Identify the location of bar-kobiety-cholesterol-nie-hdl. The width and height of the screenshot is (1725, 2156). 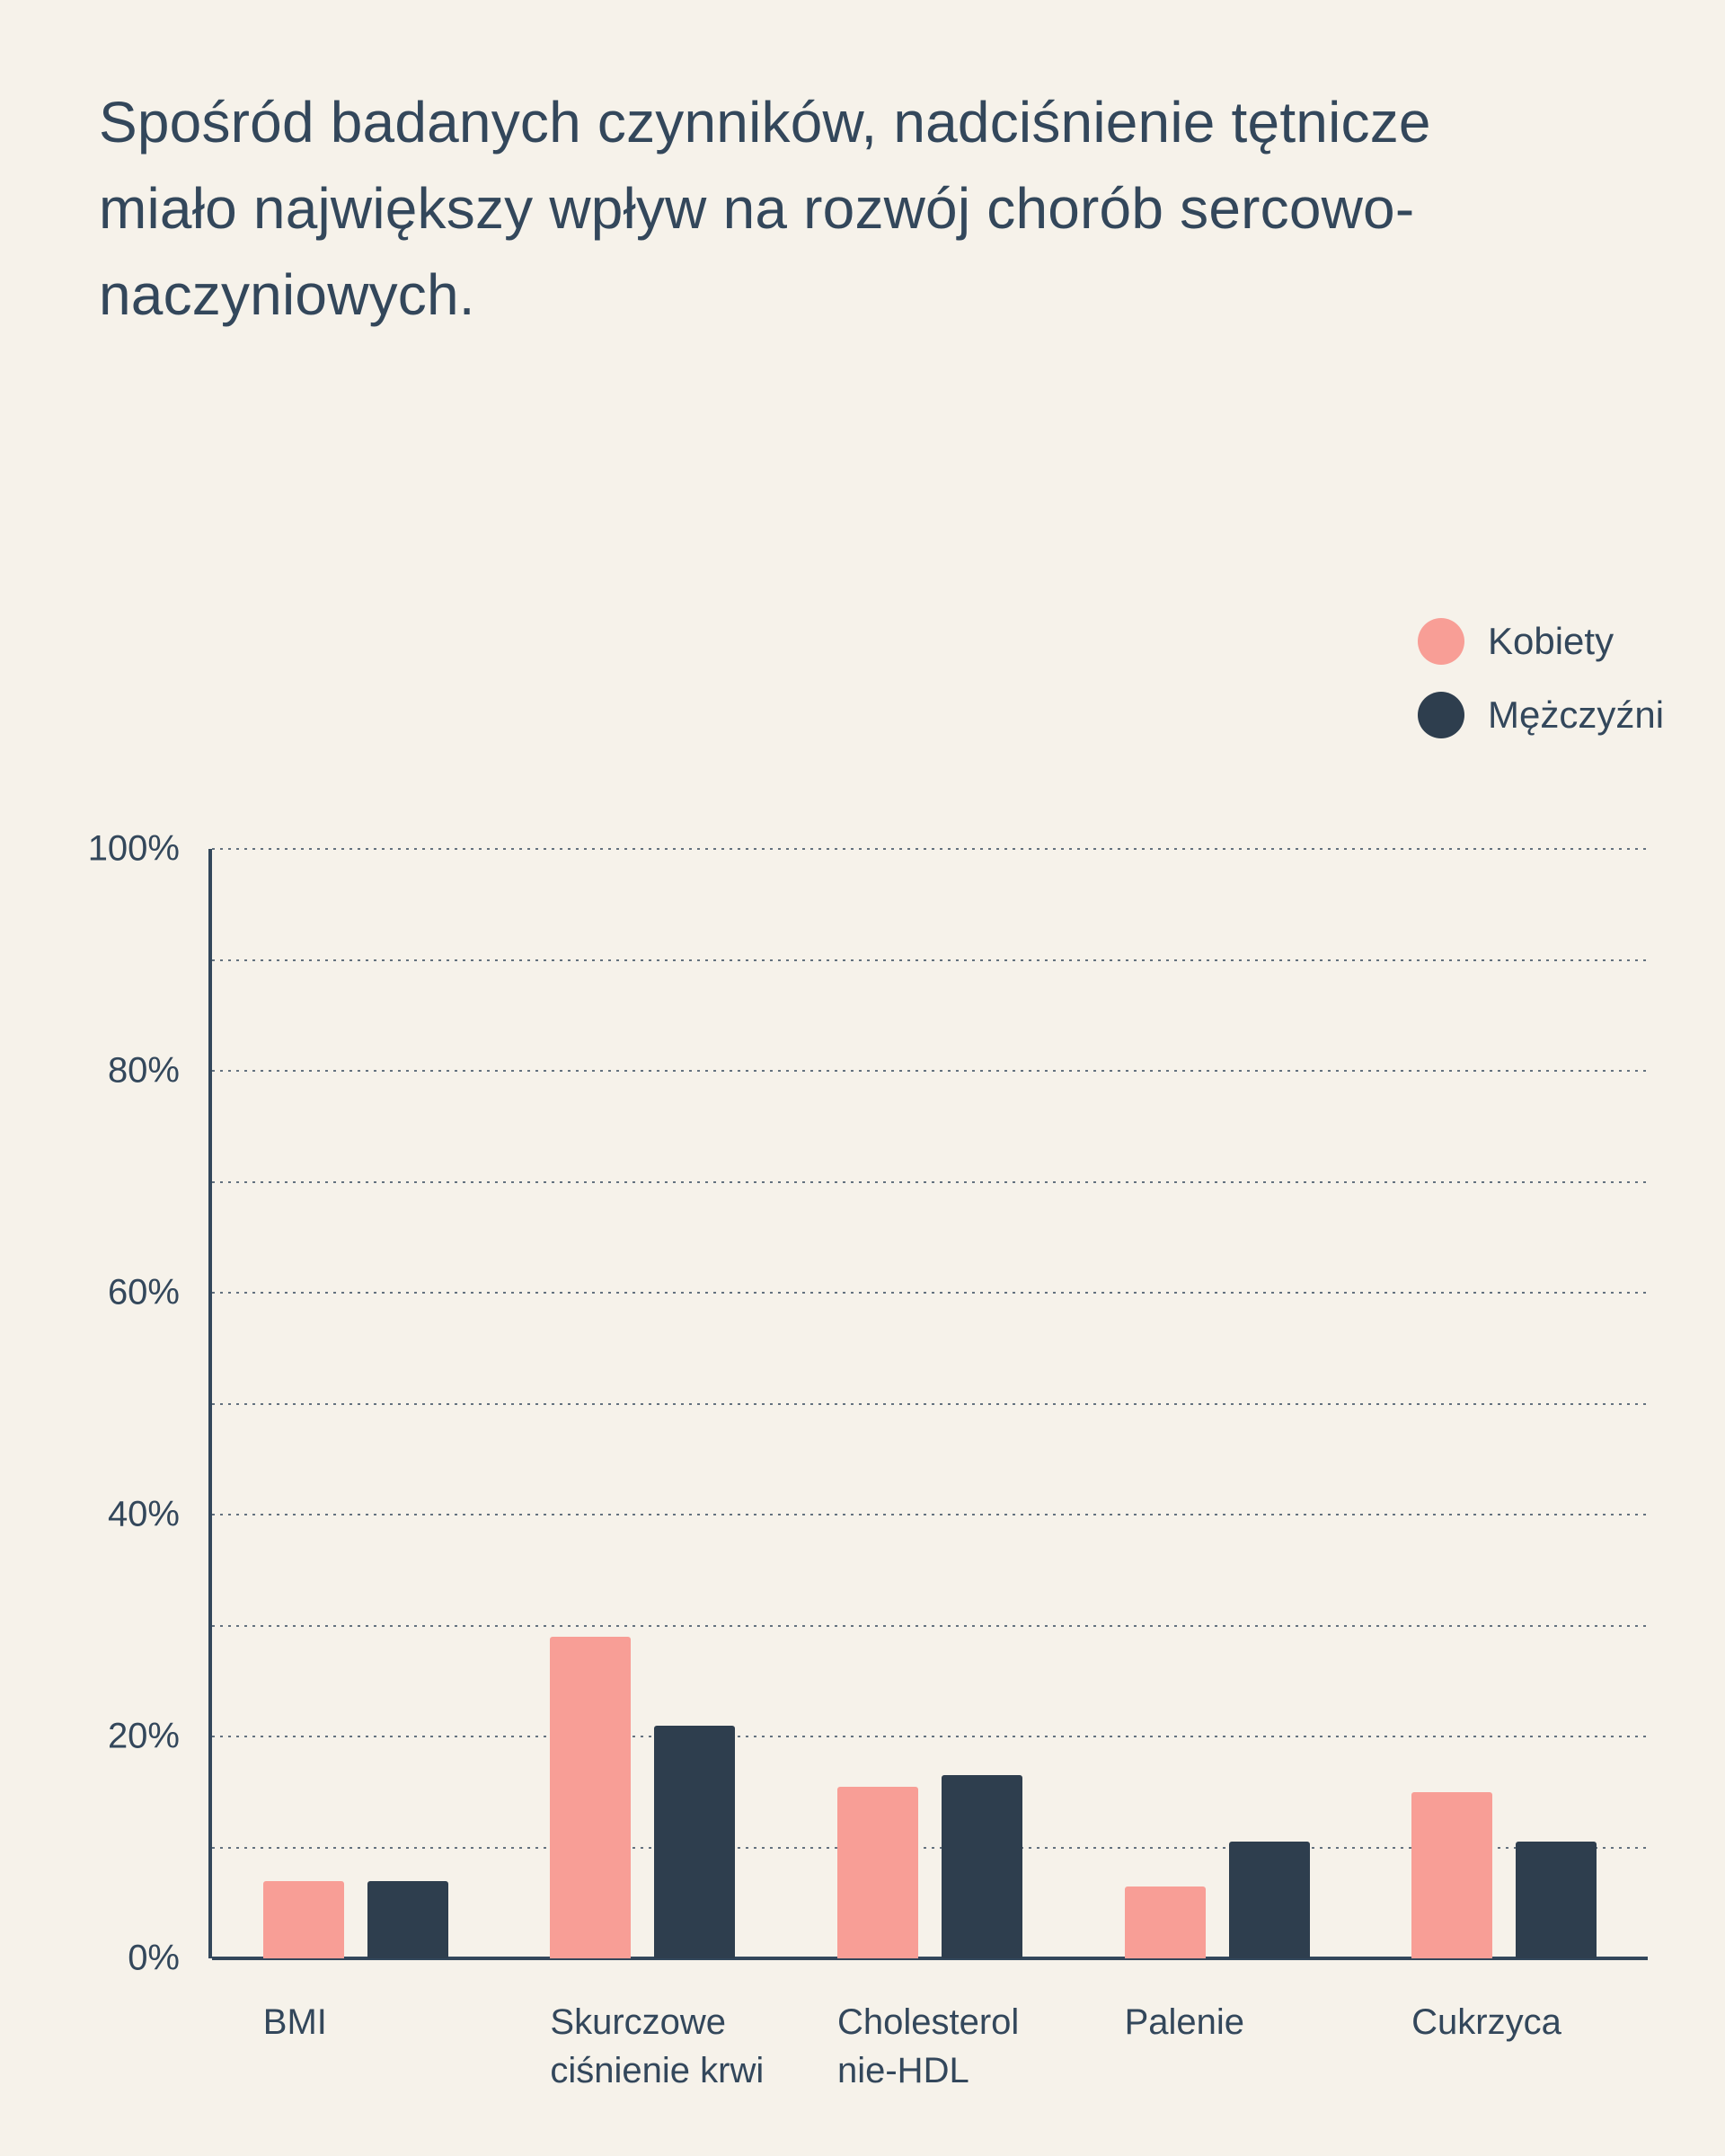
(877, 1872).